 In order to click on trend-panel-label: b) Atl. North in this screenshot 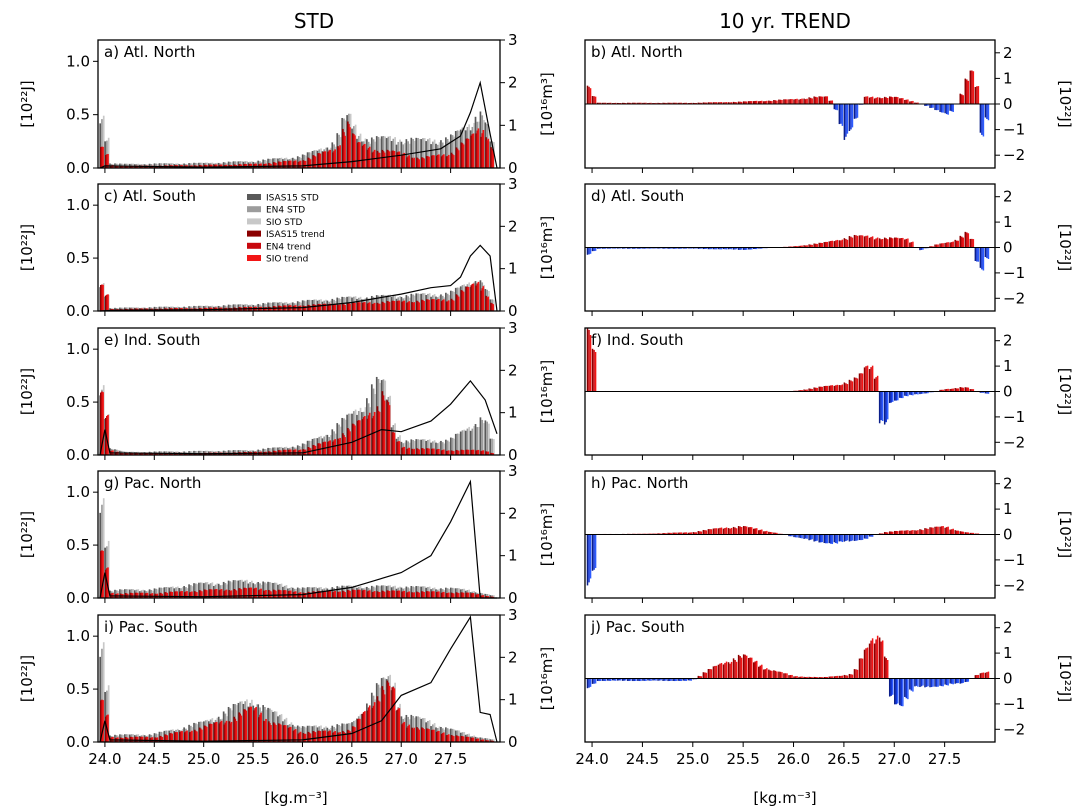, I will do `click(637, 52)`.